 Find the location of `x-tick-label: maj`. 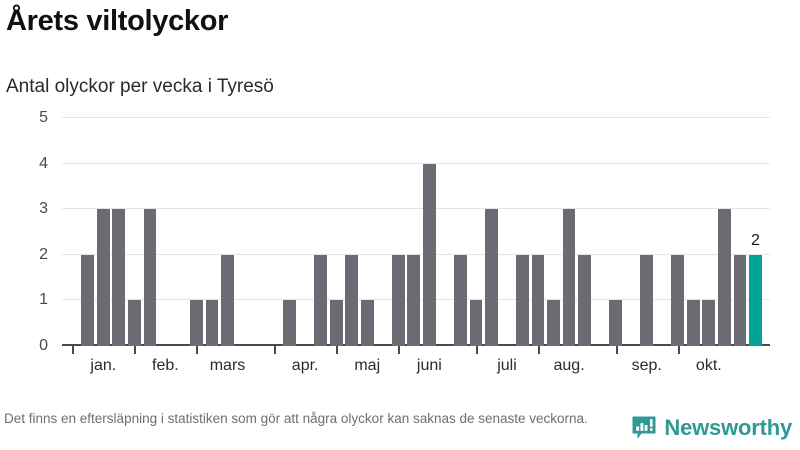

x-tick-label: maj is located at coordinates (367, 365).